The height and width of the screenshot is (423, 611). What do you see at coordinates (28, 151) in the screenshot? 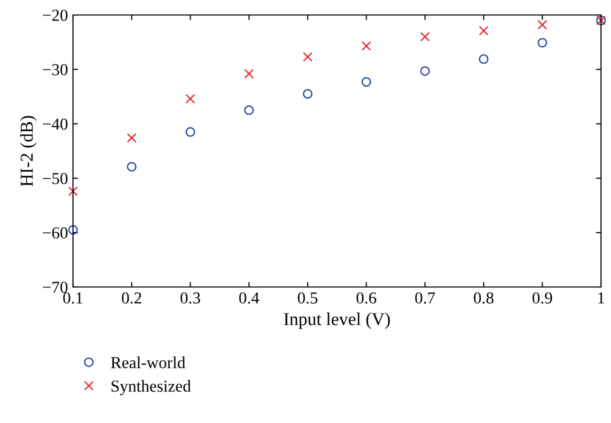
I see `y-axis-title: HI-2 (dB)` at bounding box center [28, 151].